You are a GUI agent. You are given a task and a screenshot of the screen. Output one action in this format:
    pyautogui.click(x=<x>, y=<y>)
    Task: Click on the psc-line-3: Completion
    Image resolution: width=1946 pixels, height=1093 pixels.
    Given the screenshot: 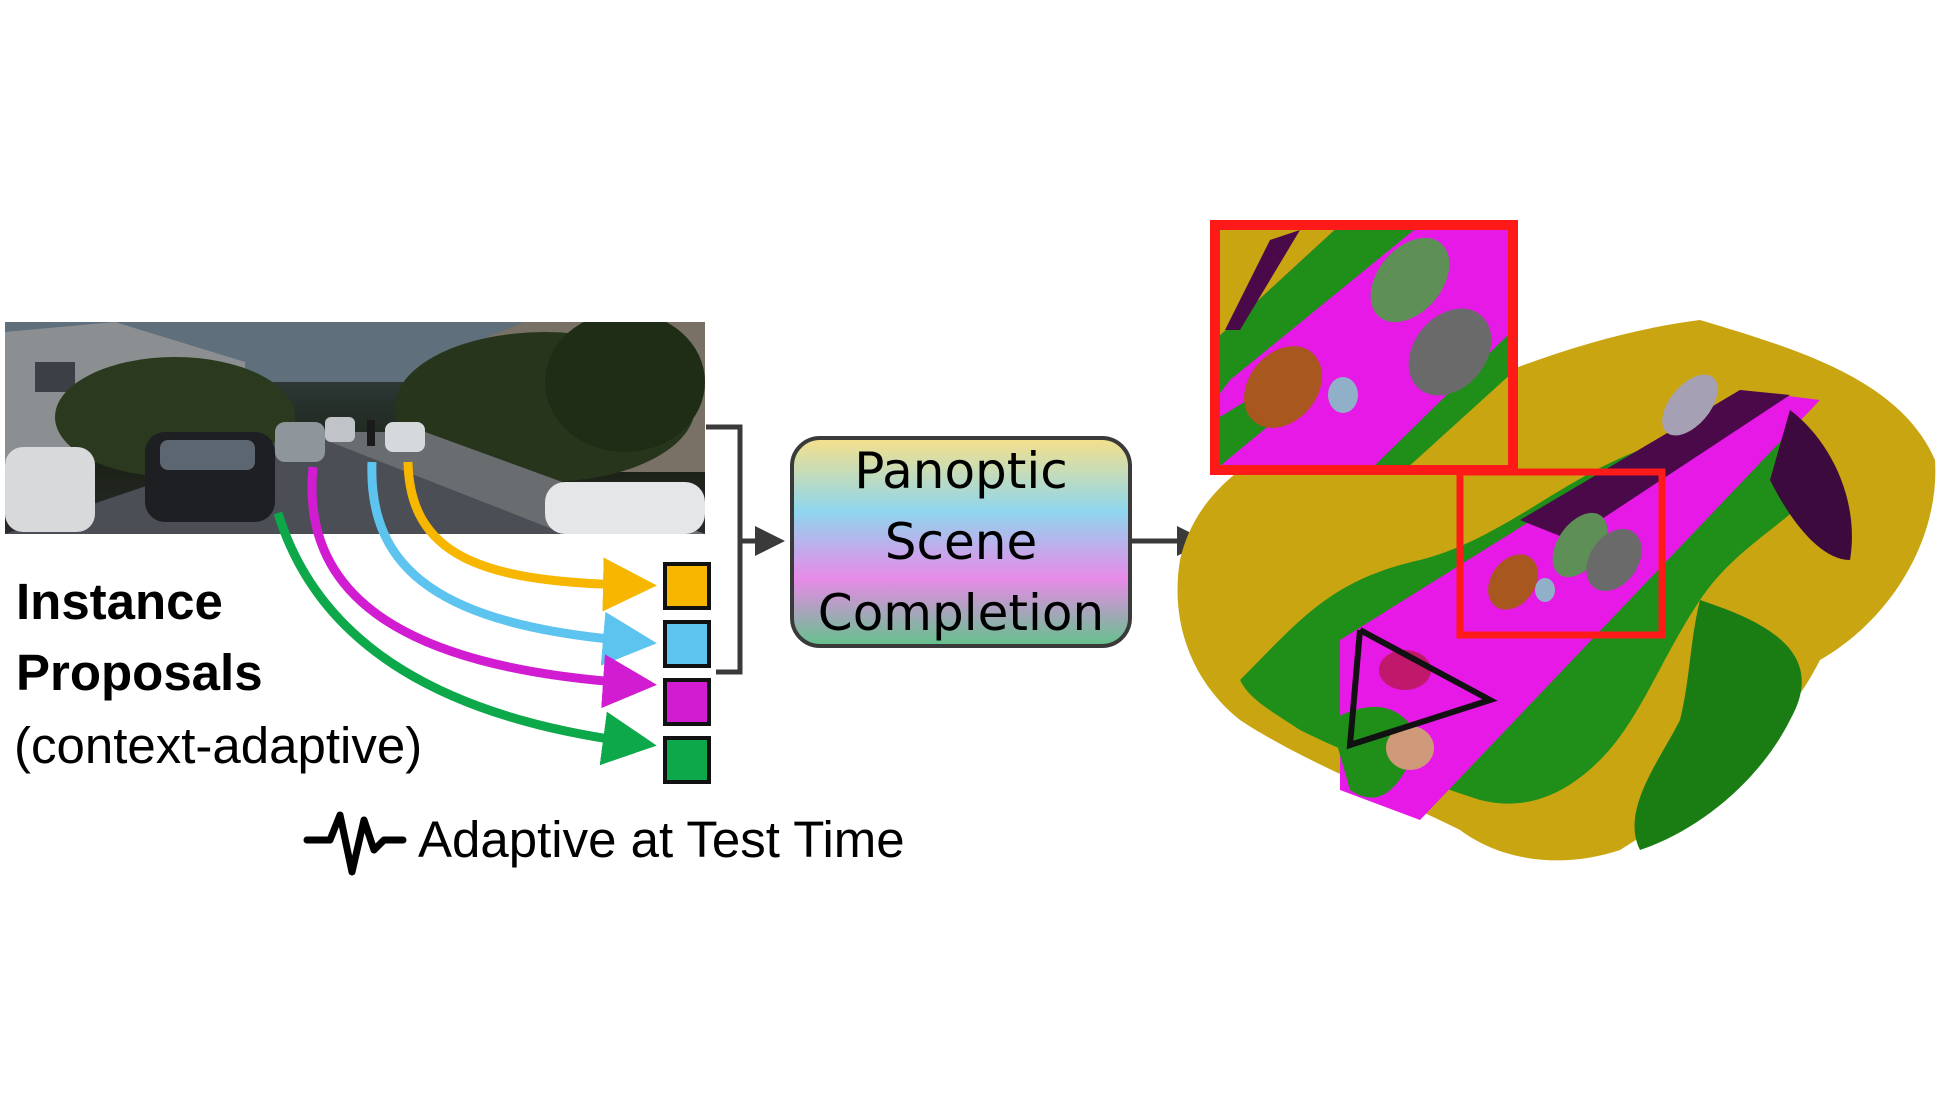 What is the action you would take?
    pyautogui.click(x=961, y=612)
    